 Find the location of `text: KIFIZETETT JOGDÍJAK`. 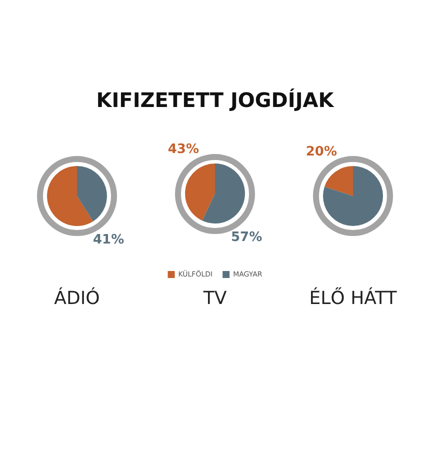

text: KIFIZETETT JOGDÍJAK is located at coordinates (215, 100).